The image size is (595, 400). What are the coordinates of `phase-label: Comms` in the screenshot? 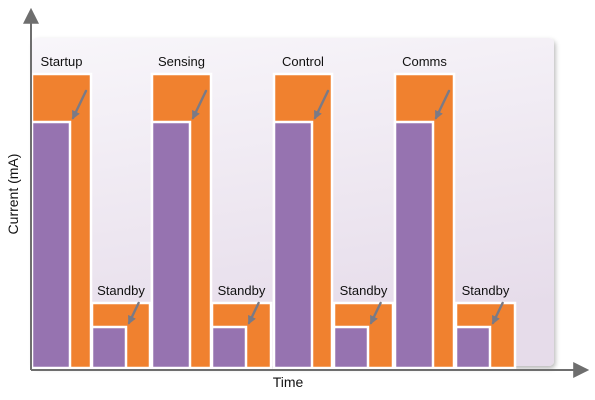 It's located at (424, 61).